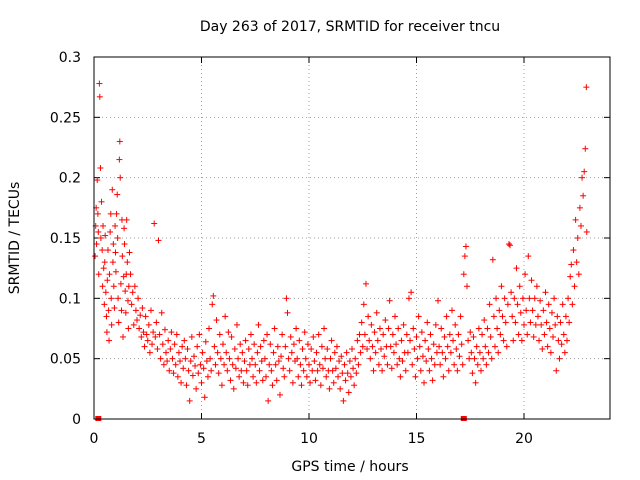  Describe the element at coordinates (70, 179) in the screenshot. I see `y-tick-label: 0.2` at that location.